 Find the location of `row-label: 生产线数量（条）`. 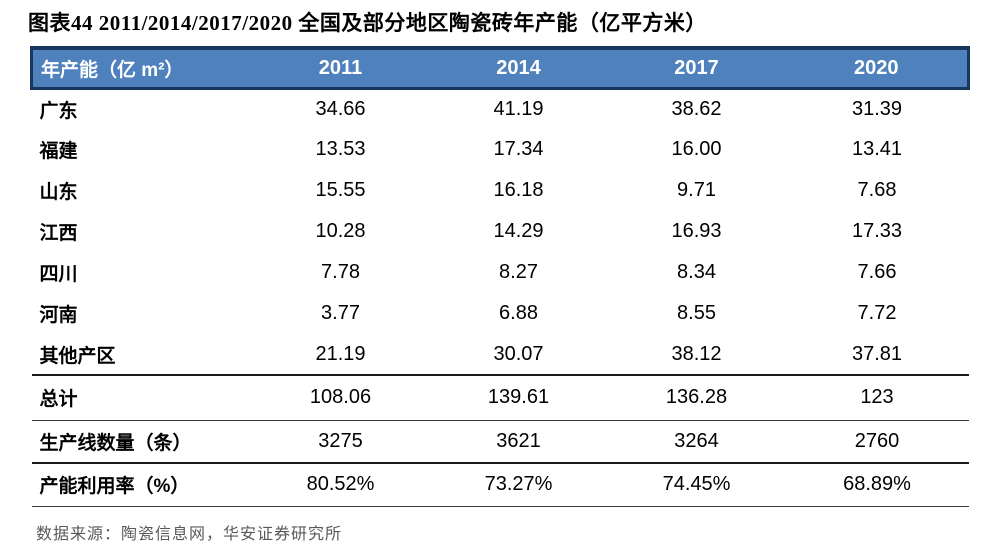

row-label: 生产线数量（条） is located at coordinates (115, 443).